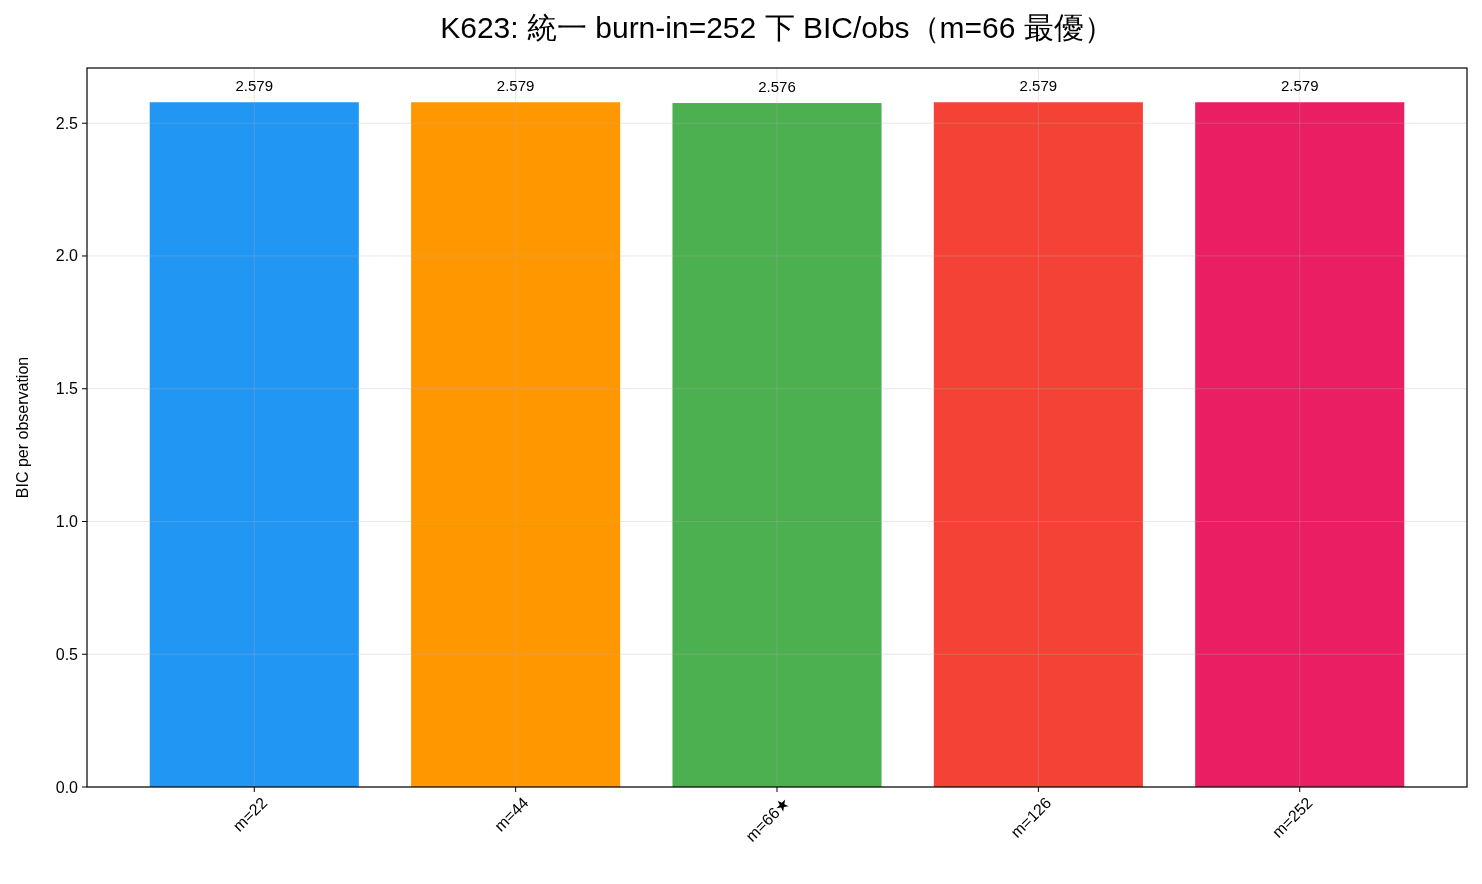  I want to click on y-tick-label: 1.0, so click(66, 521).